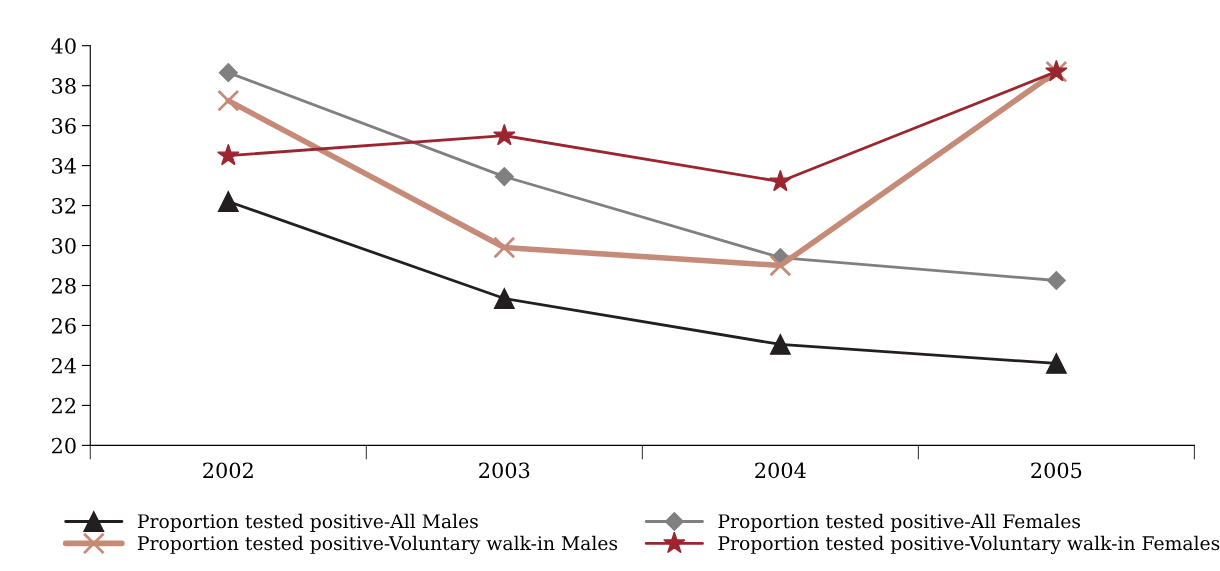  Describe the element at coordinates (228, 470) in the screenshot. I see `x-tick-label: 2002` at that location.